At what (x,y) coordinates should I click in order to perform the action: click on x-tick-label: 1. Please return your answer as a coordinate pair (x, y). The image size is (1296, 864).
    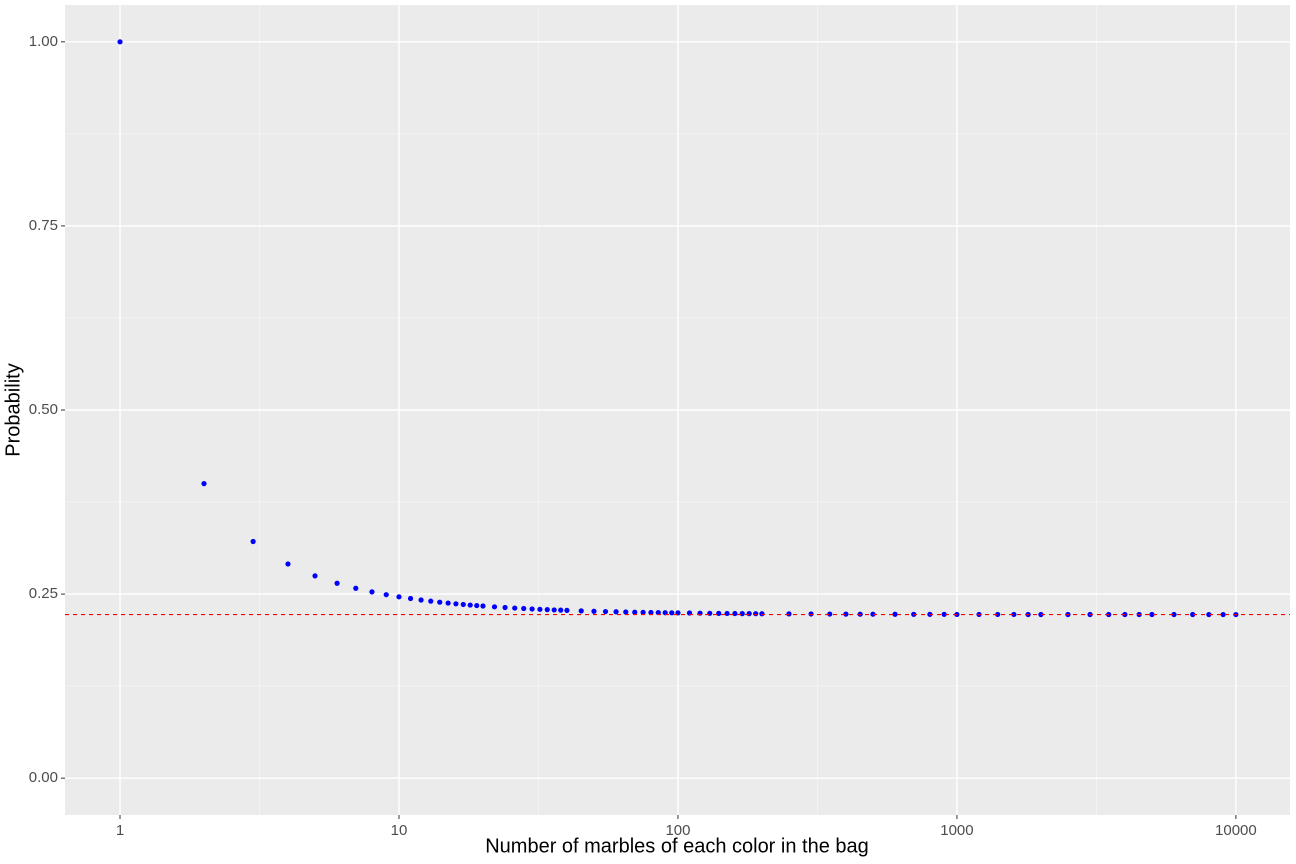
    Looking at the image, I should click on (120, 830).